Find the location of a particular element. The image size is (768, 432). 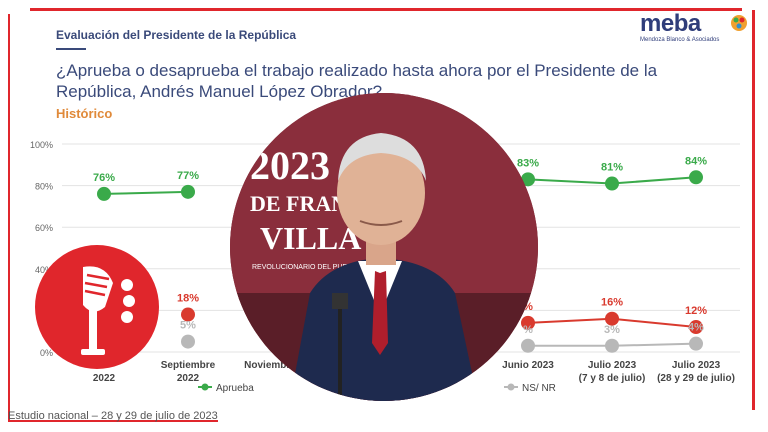

logo-dots-icon is located at coordinates (739, 23).